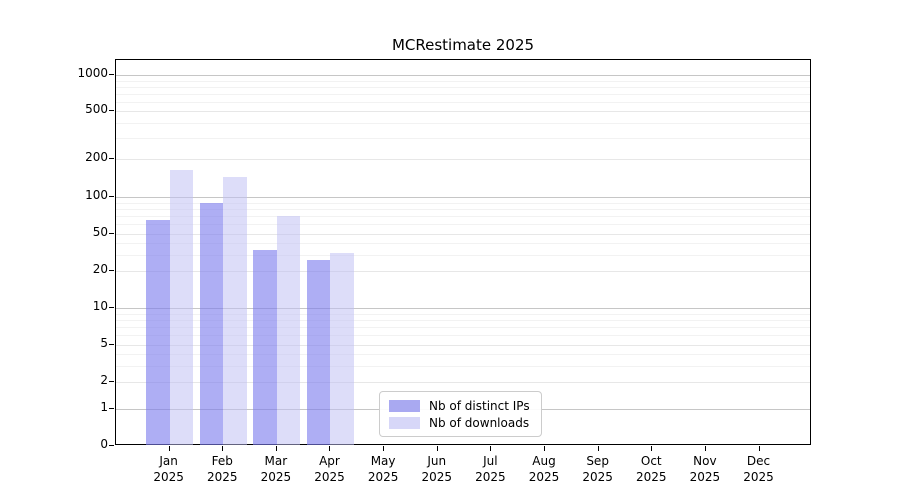  What do you see at coordinates (222, 469) in the screenshot?
I see `x-tick-label: Feb 2025` at bounding box center [222, 469].